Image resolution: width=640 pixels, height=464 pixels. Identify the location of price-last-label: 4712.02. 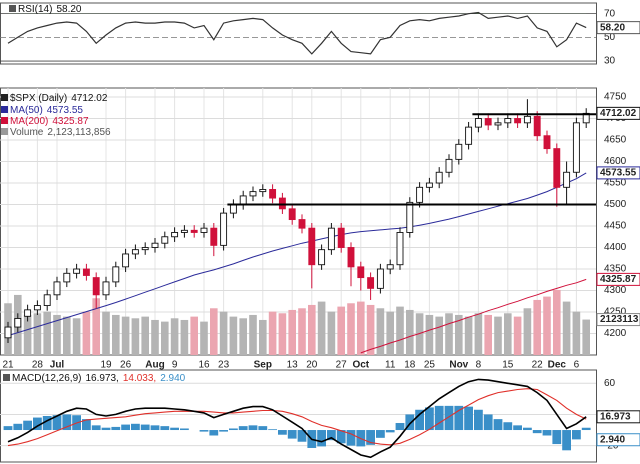
(618, 113).